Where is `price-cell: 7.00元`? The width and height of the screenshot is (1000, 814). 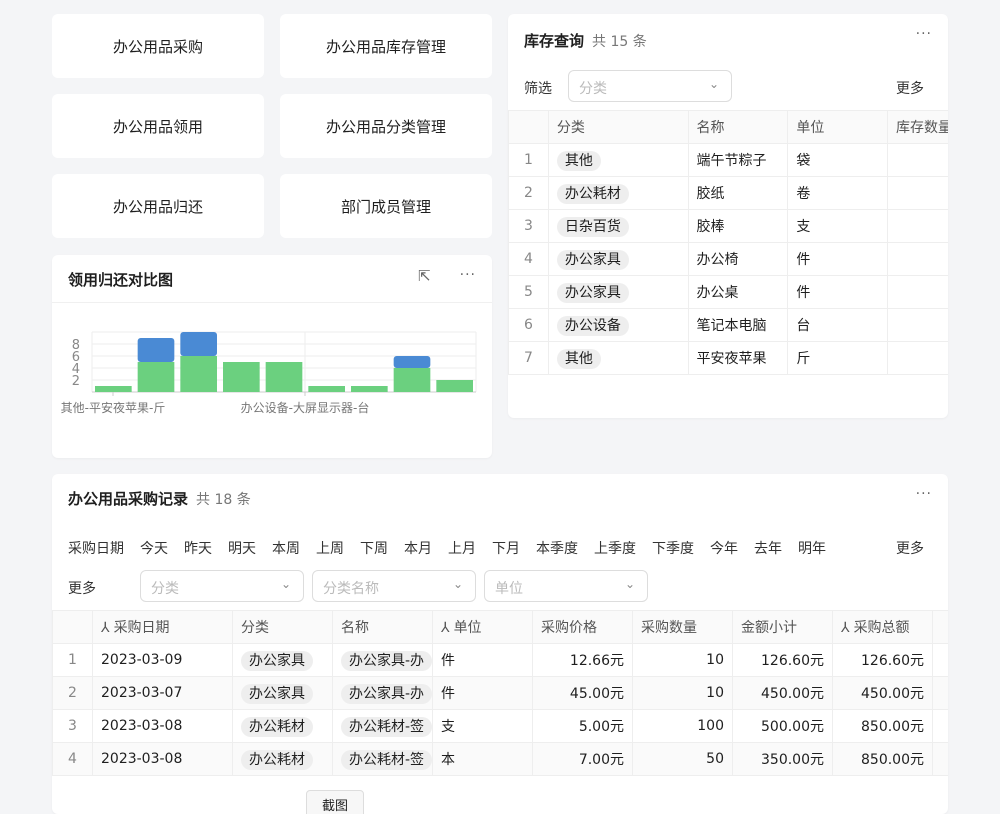 price-cell: 7.00元 is located at coordinates (582, 759).